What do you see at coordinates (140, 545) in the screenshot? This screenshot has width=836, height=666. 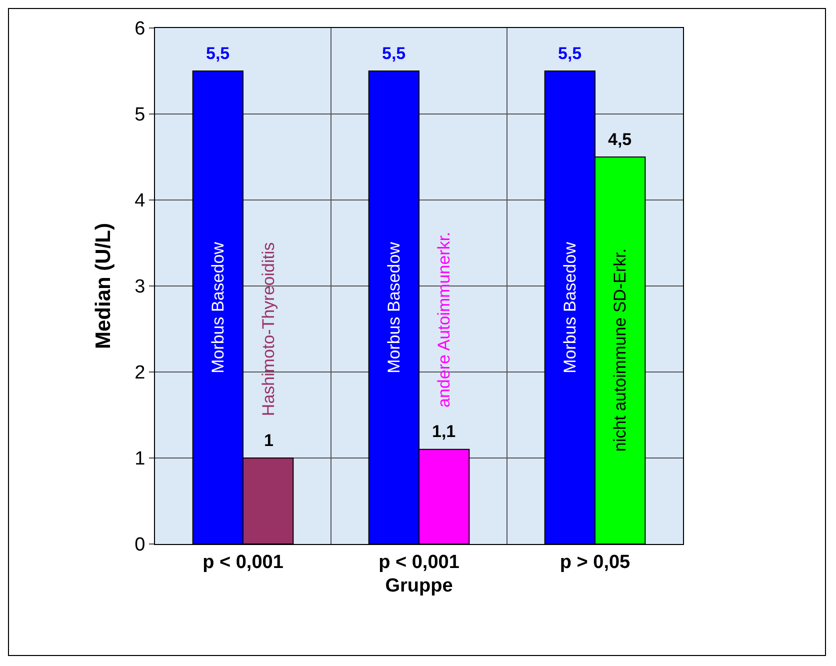 I see `y-tick-label: 0` at bounding box center [140, 545].